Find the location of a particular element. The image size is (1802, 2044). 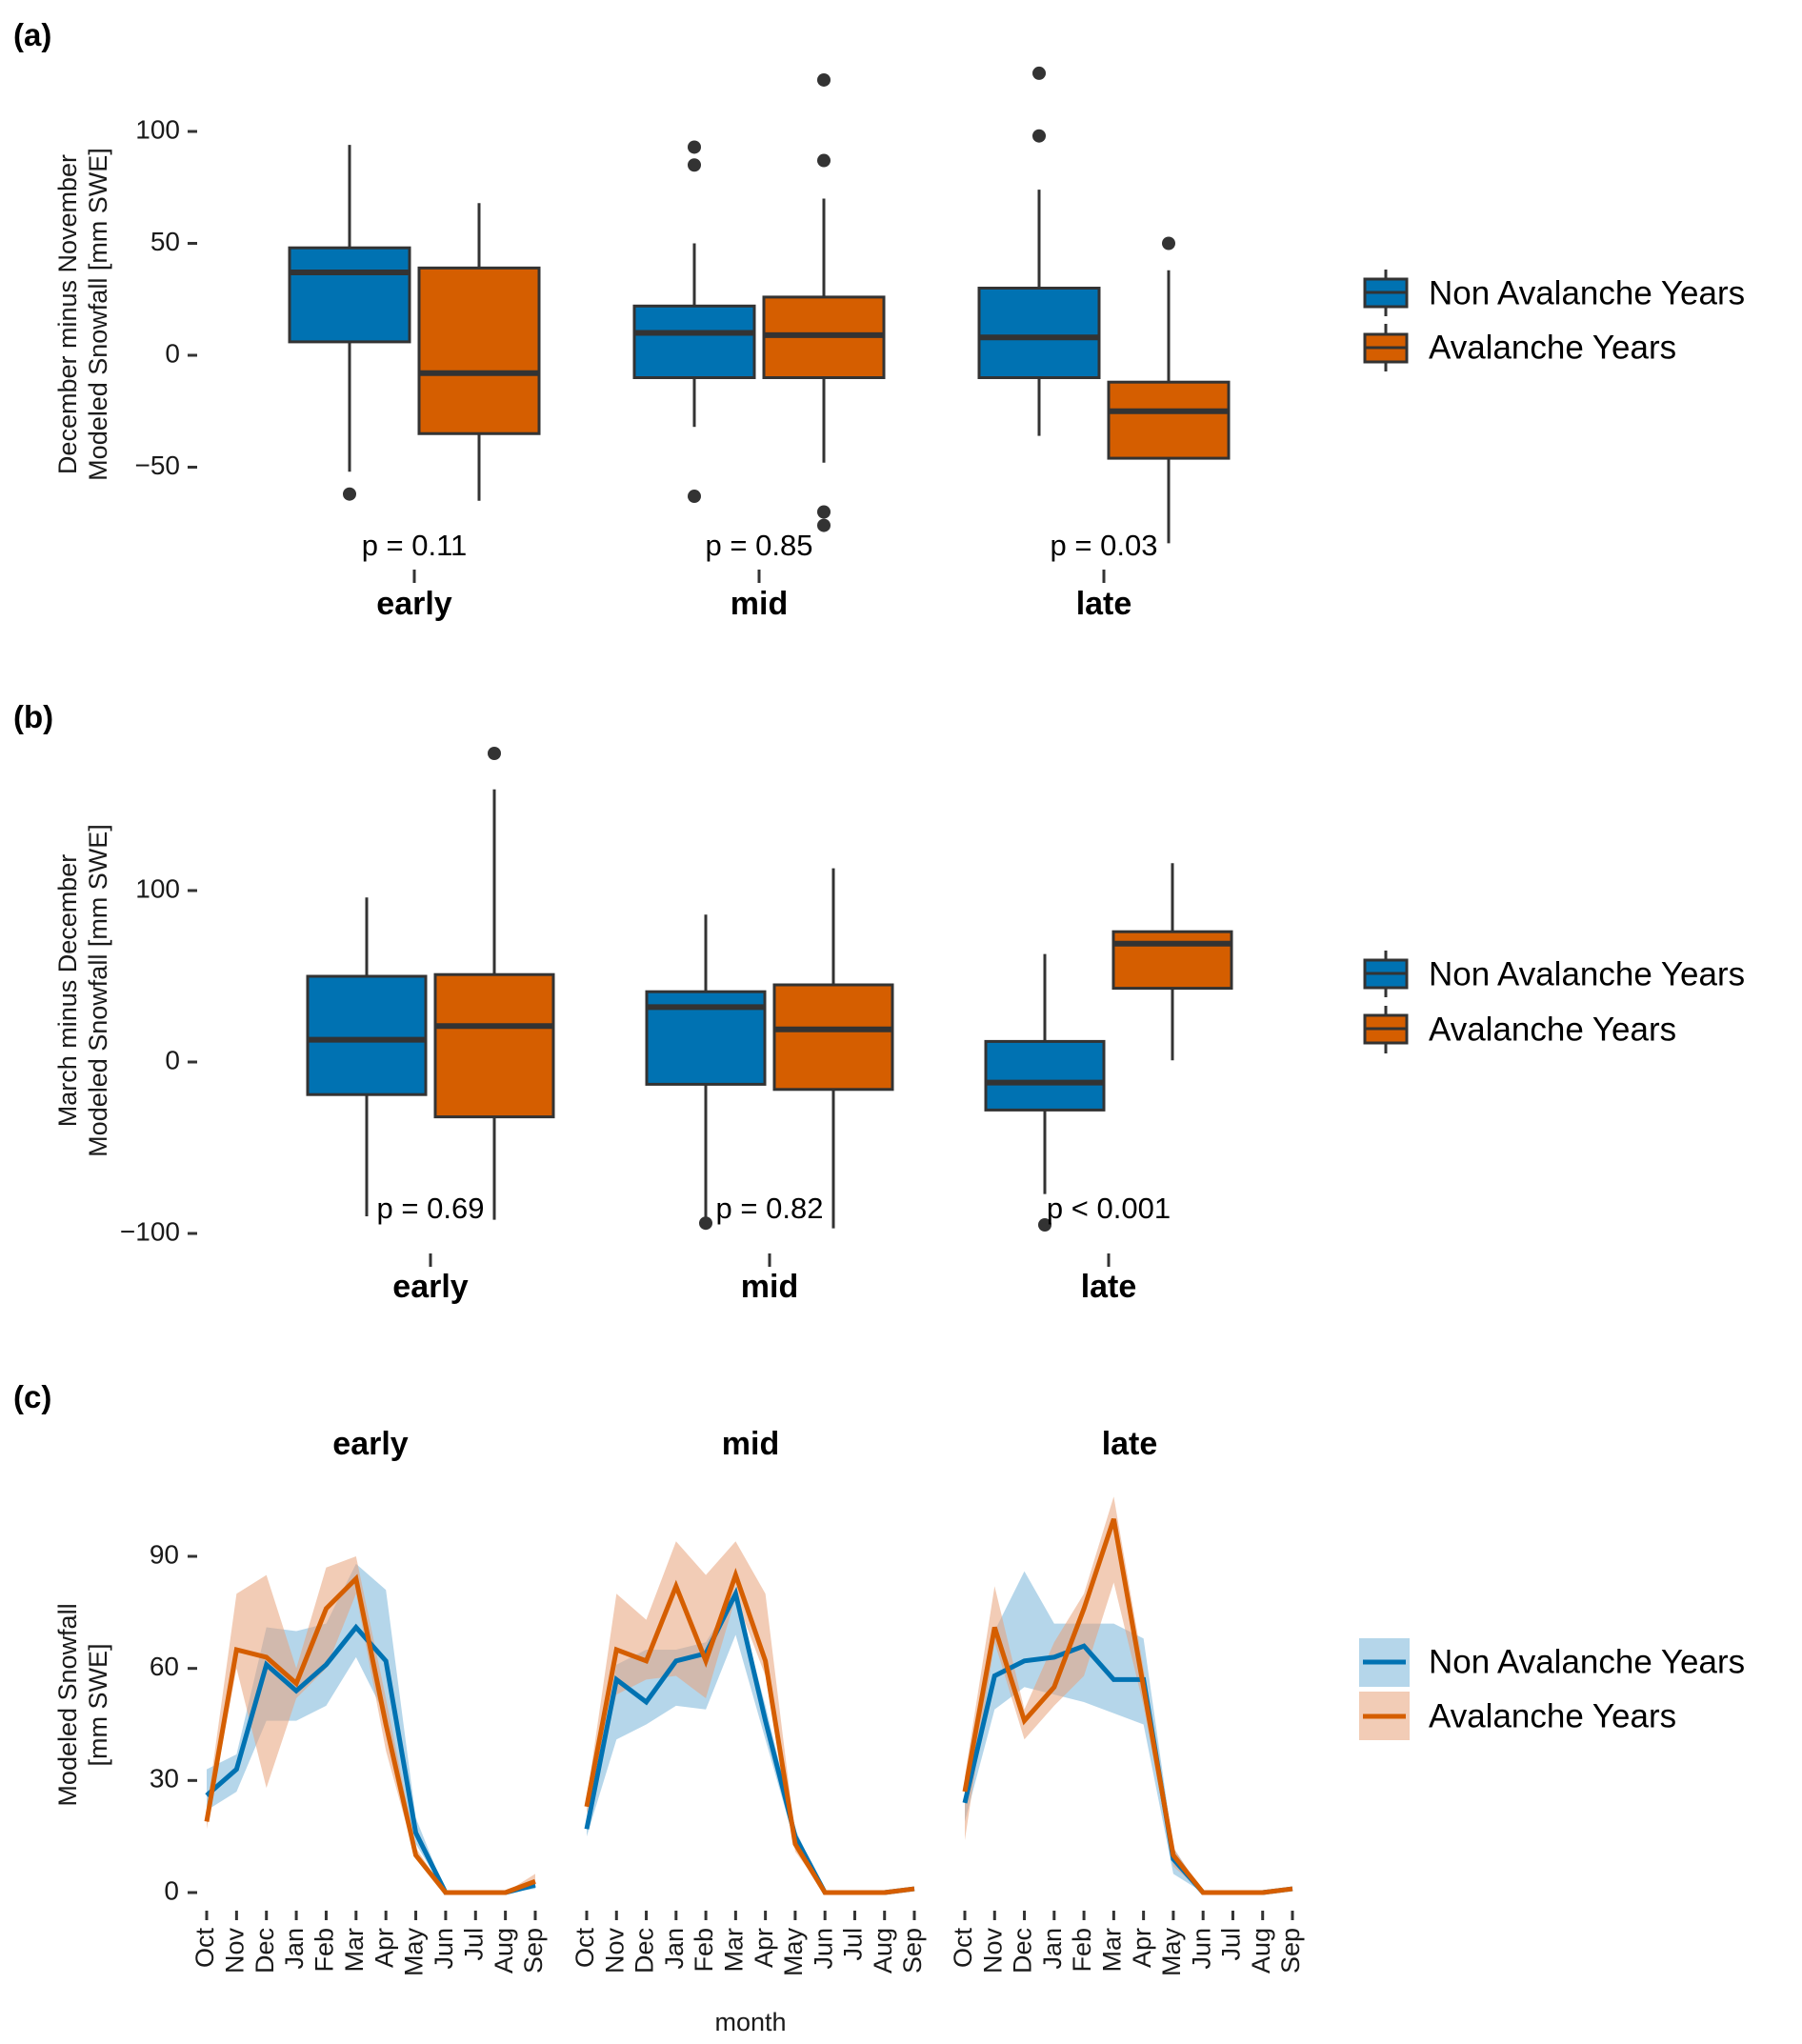

p-value-b-mid: p = 0.82 is located at coordinates (770, 1208).